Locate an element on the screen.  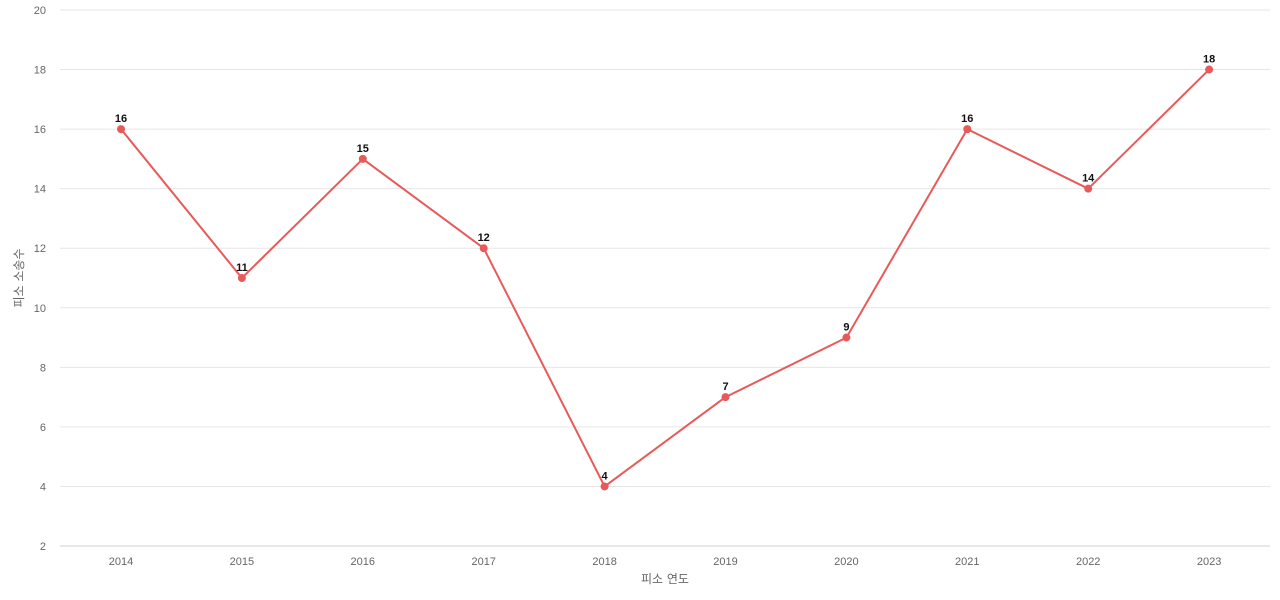
x-axis-title: 피소 연도 is located at coordinates (665, 579).